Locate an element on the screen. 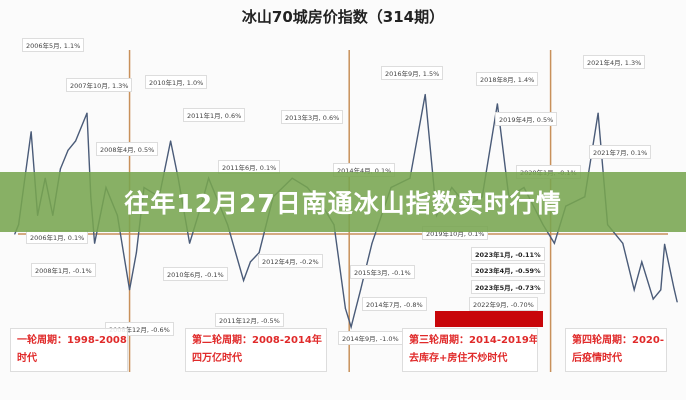  highlight-red-box is located at coordinates (489, 319).